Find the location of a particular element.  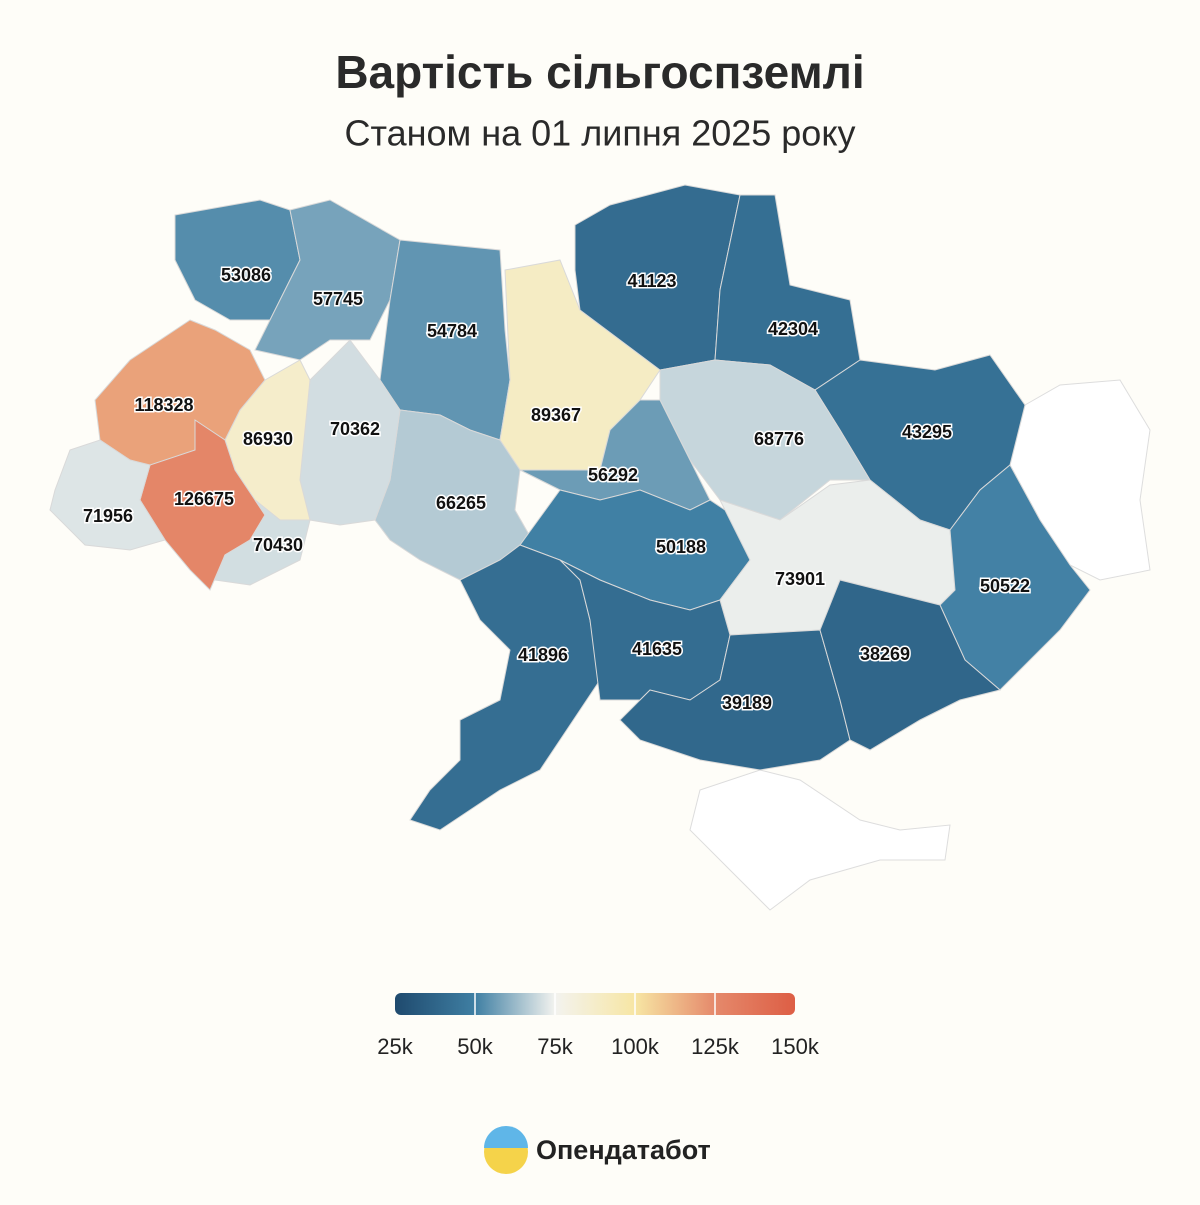

value-label: 86930 is located at coordinates (268, 439).